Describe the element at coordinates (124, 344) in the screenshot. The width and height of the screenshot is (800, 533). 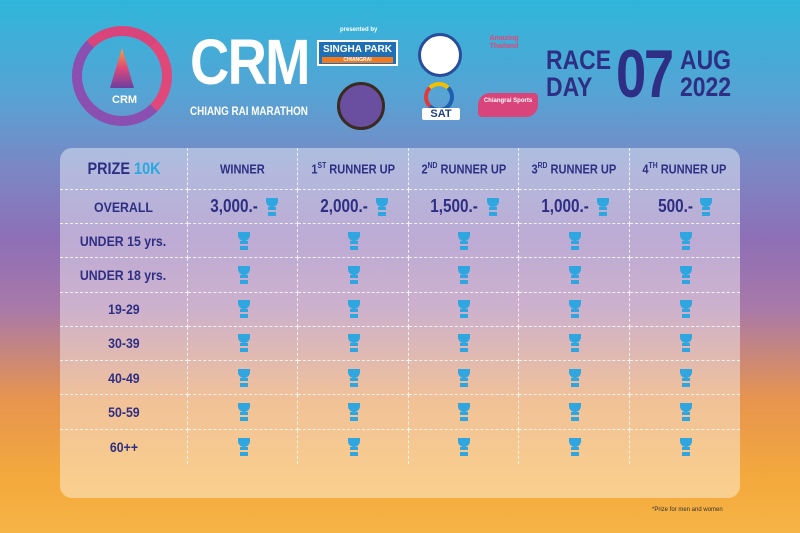
I see `row-label: 30-39` at that location.